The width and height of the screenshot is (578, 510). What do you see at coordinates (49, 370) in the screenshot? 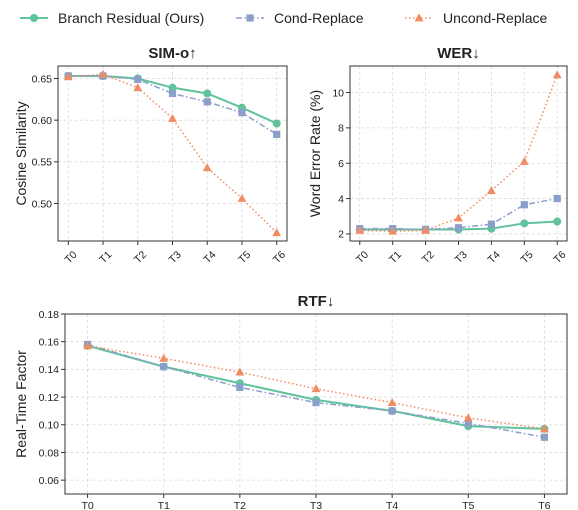
I see `y-tick-label: 0.14` at bounding box center [49, 370].